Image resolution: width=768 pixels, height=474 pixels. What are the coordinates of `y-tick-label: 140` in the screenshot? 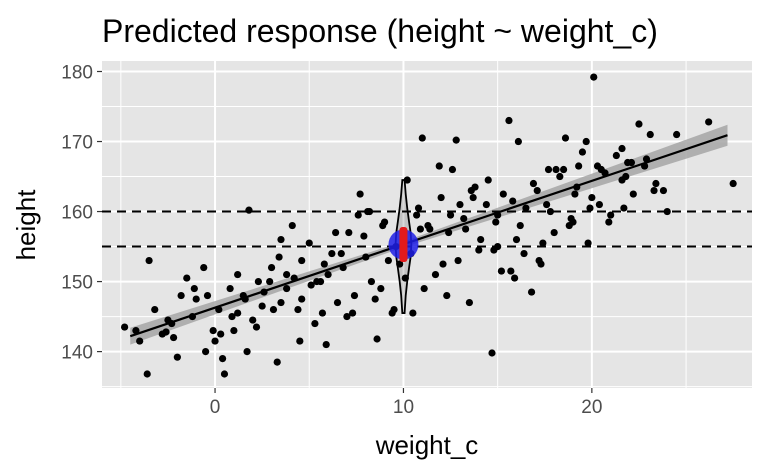 It's located at (77, 353).